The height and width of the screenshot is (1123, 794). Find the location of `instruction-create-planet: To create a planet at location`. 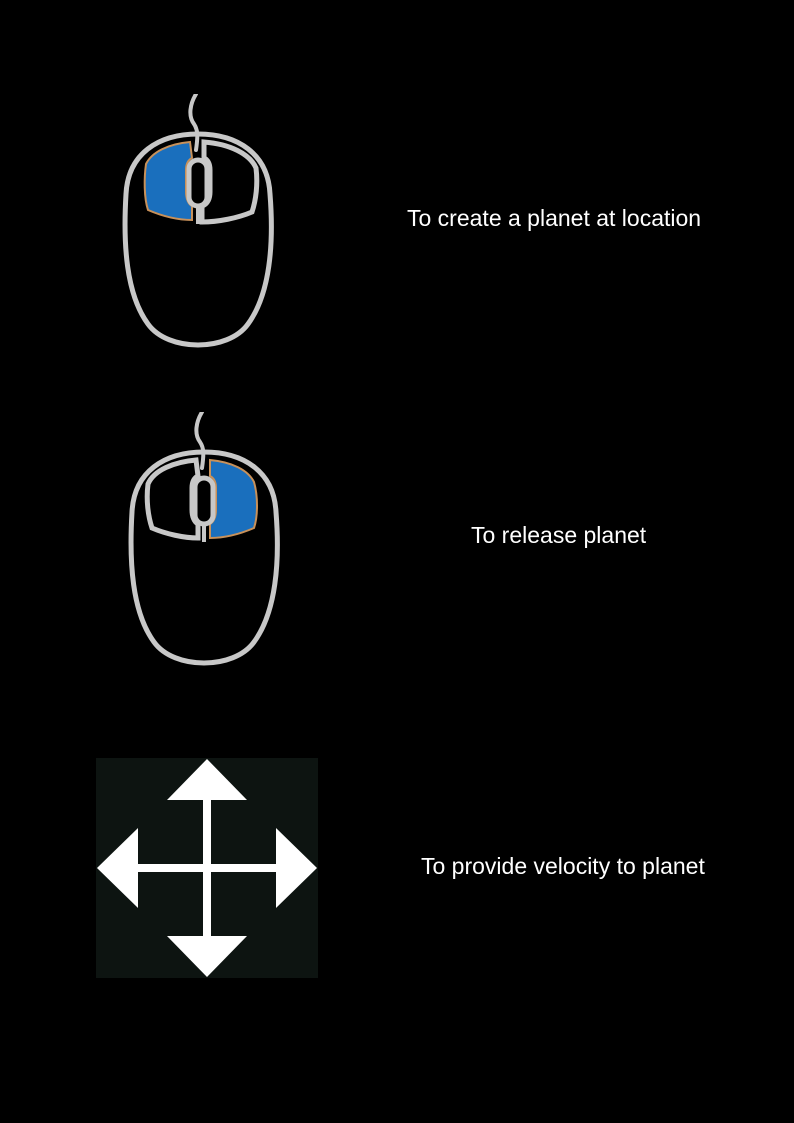

instruction-create-planet: To create a planet at location is located at coordinates (554, 218).